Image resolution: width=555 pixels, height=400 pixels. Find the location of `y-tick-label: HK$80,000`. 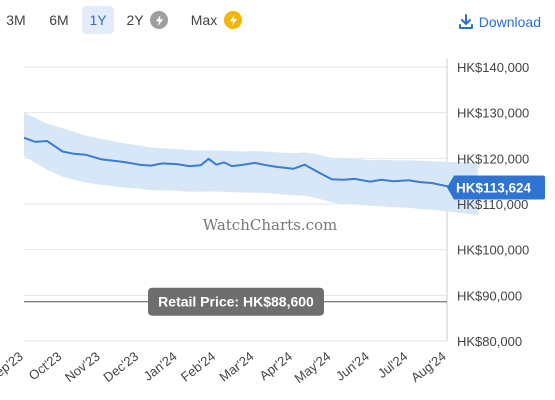

y-tick-label: HK$80,000 is located at coordinates (489, 341).